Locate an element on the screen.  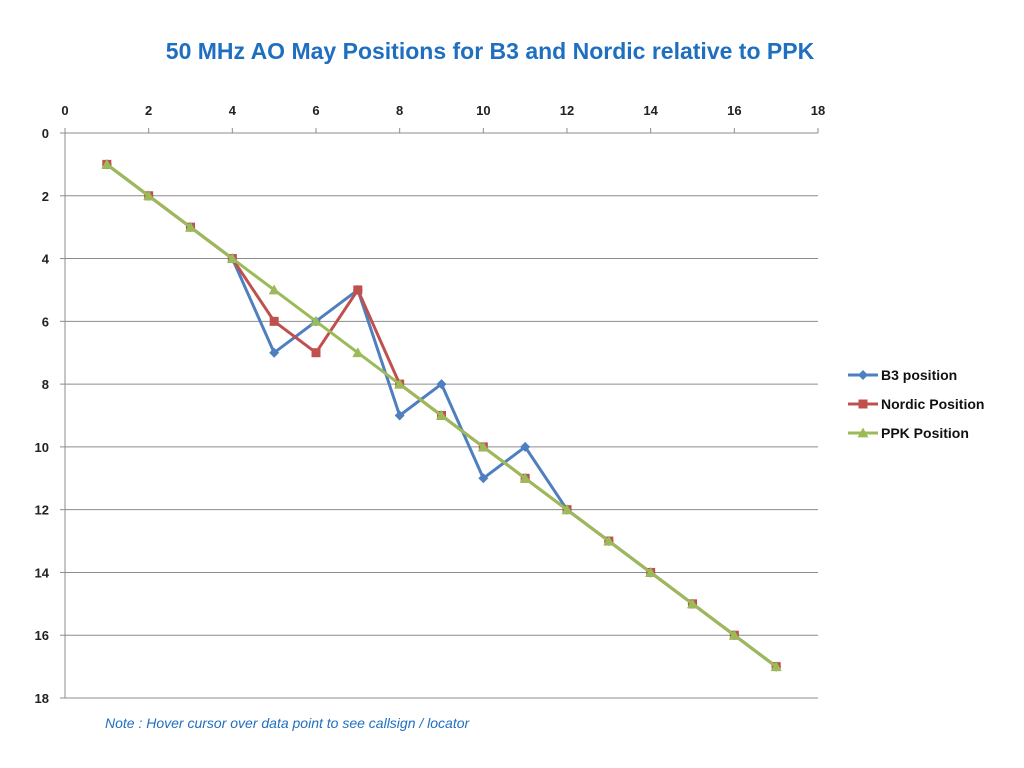
x-tick-label: 14 is located at coordinates (650, 110).